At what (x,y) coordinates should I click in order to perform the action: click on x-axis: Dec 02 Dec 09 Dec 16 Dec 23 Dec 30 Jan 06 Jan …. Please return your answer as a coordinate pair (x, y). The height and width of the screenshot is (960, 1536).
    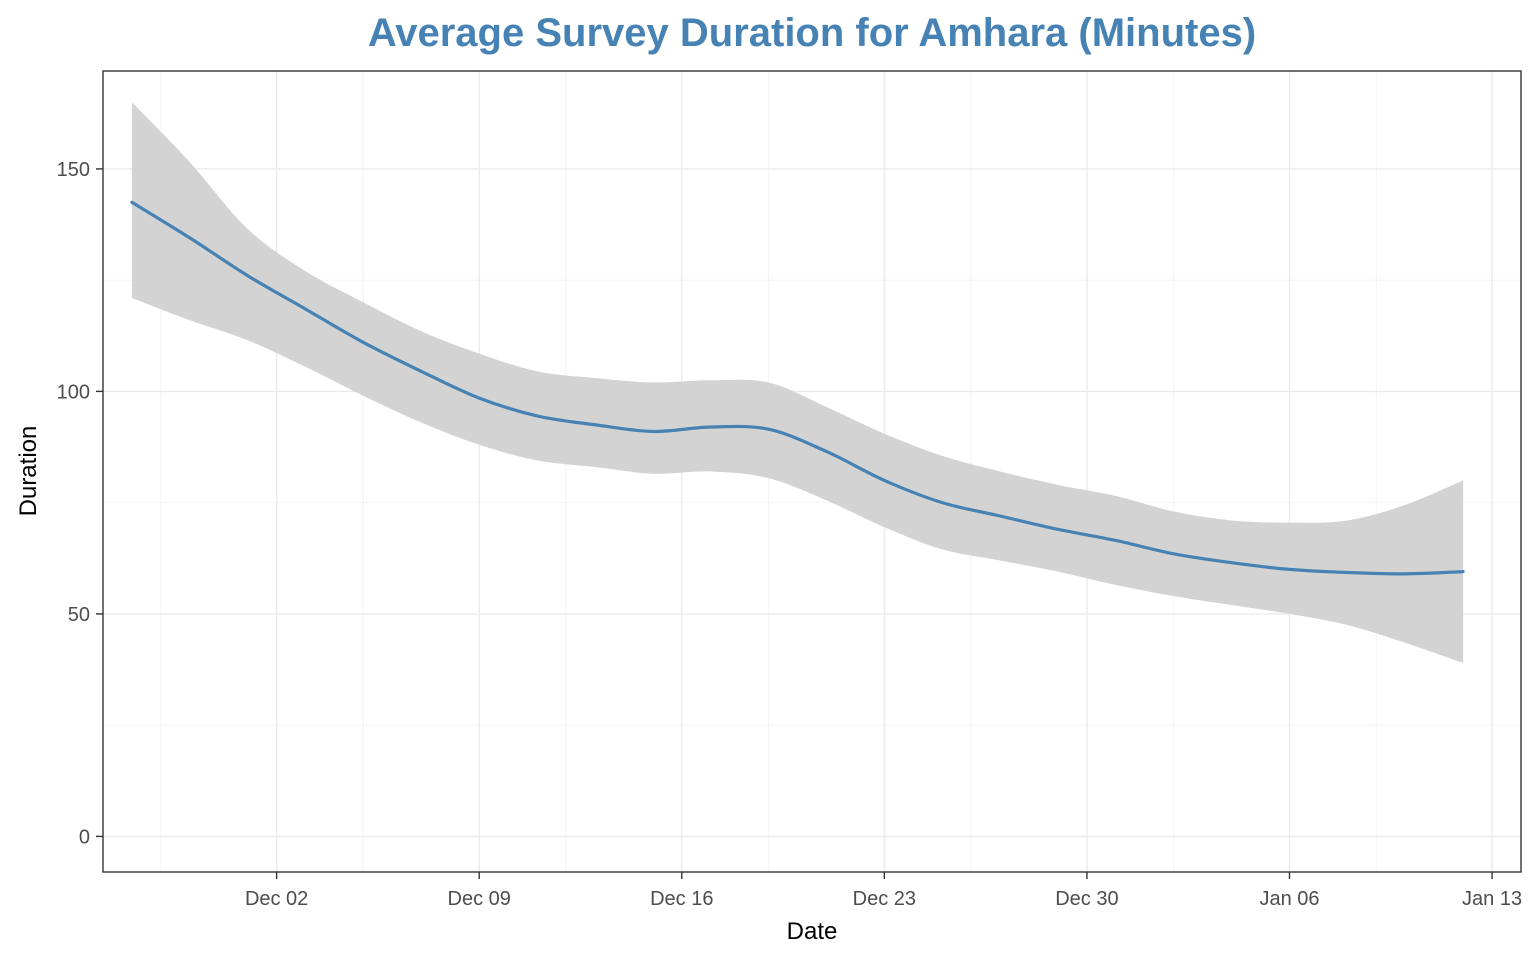
    Looking at the image, I should click on (883, 891).